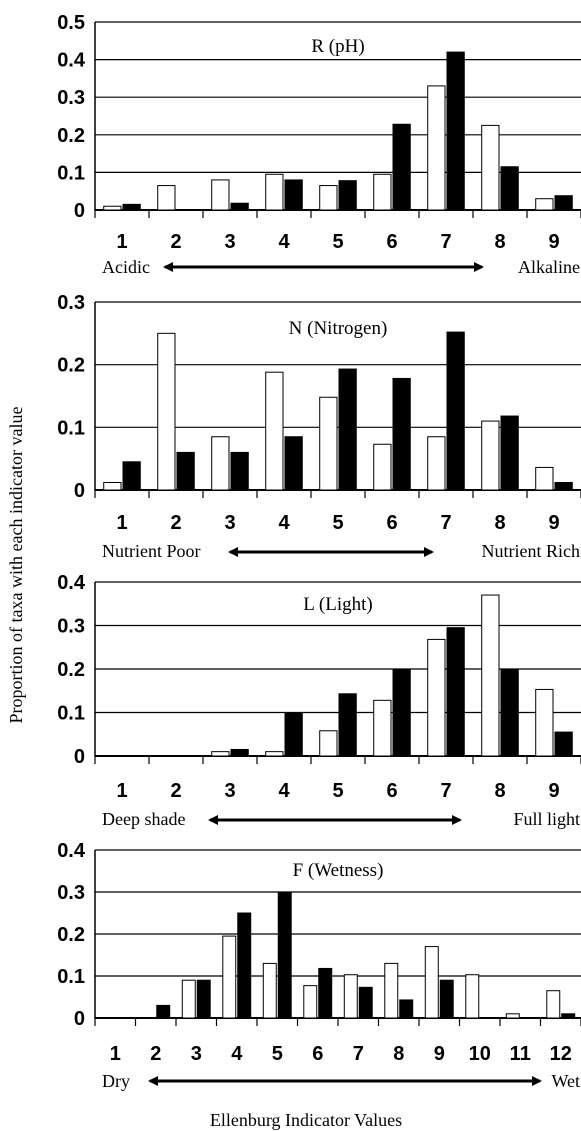  I want to click on panel-title: N (Nitrogen), so click(338, 328).